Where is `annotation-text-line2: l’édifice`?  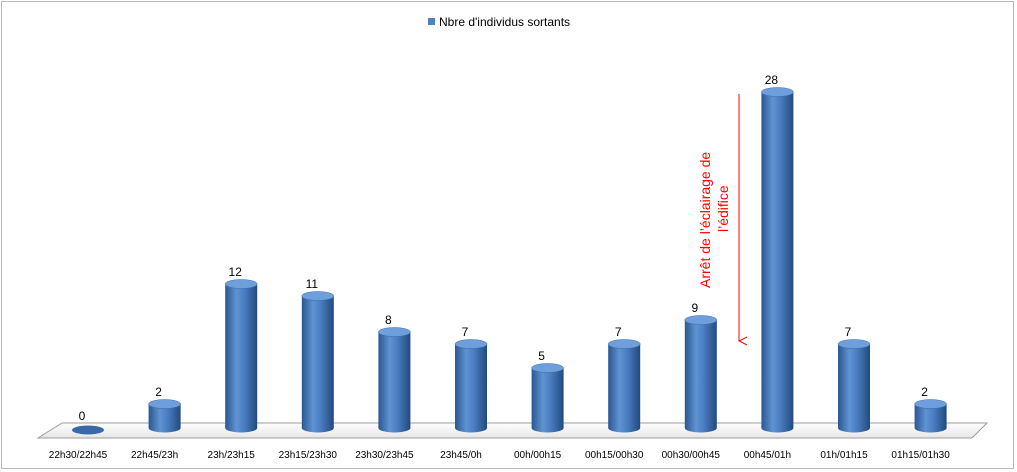 annotation-text-line2: l’édifice is located at coordinates (723, 208).